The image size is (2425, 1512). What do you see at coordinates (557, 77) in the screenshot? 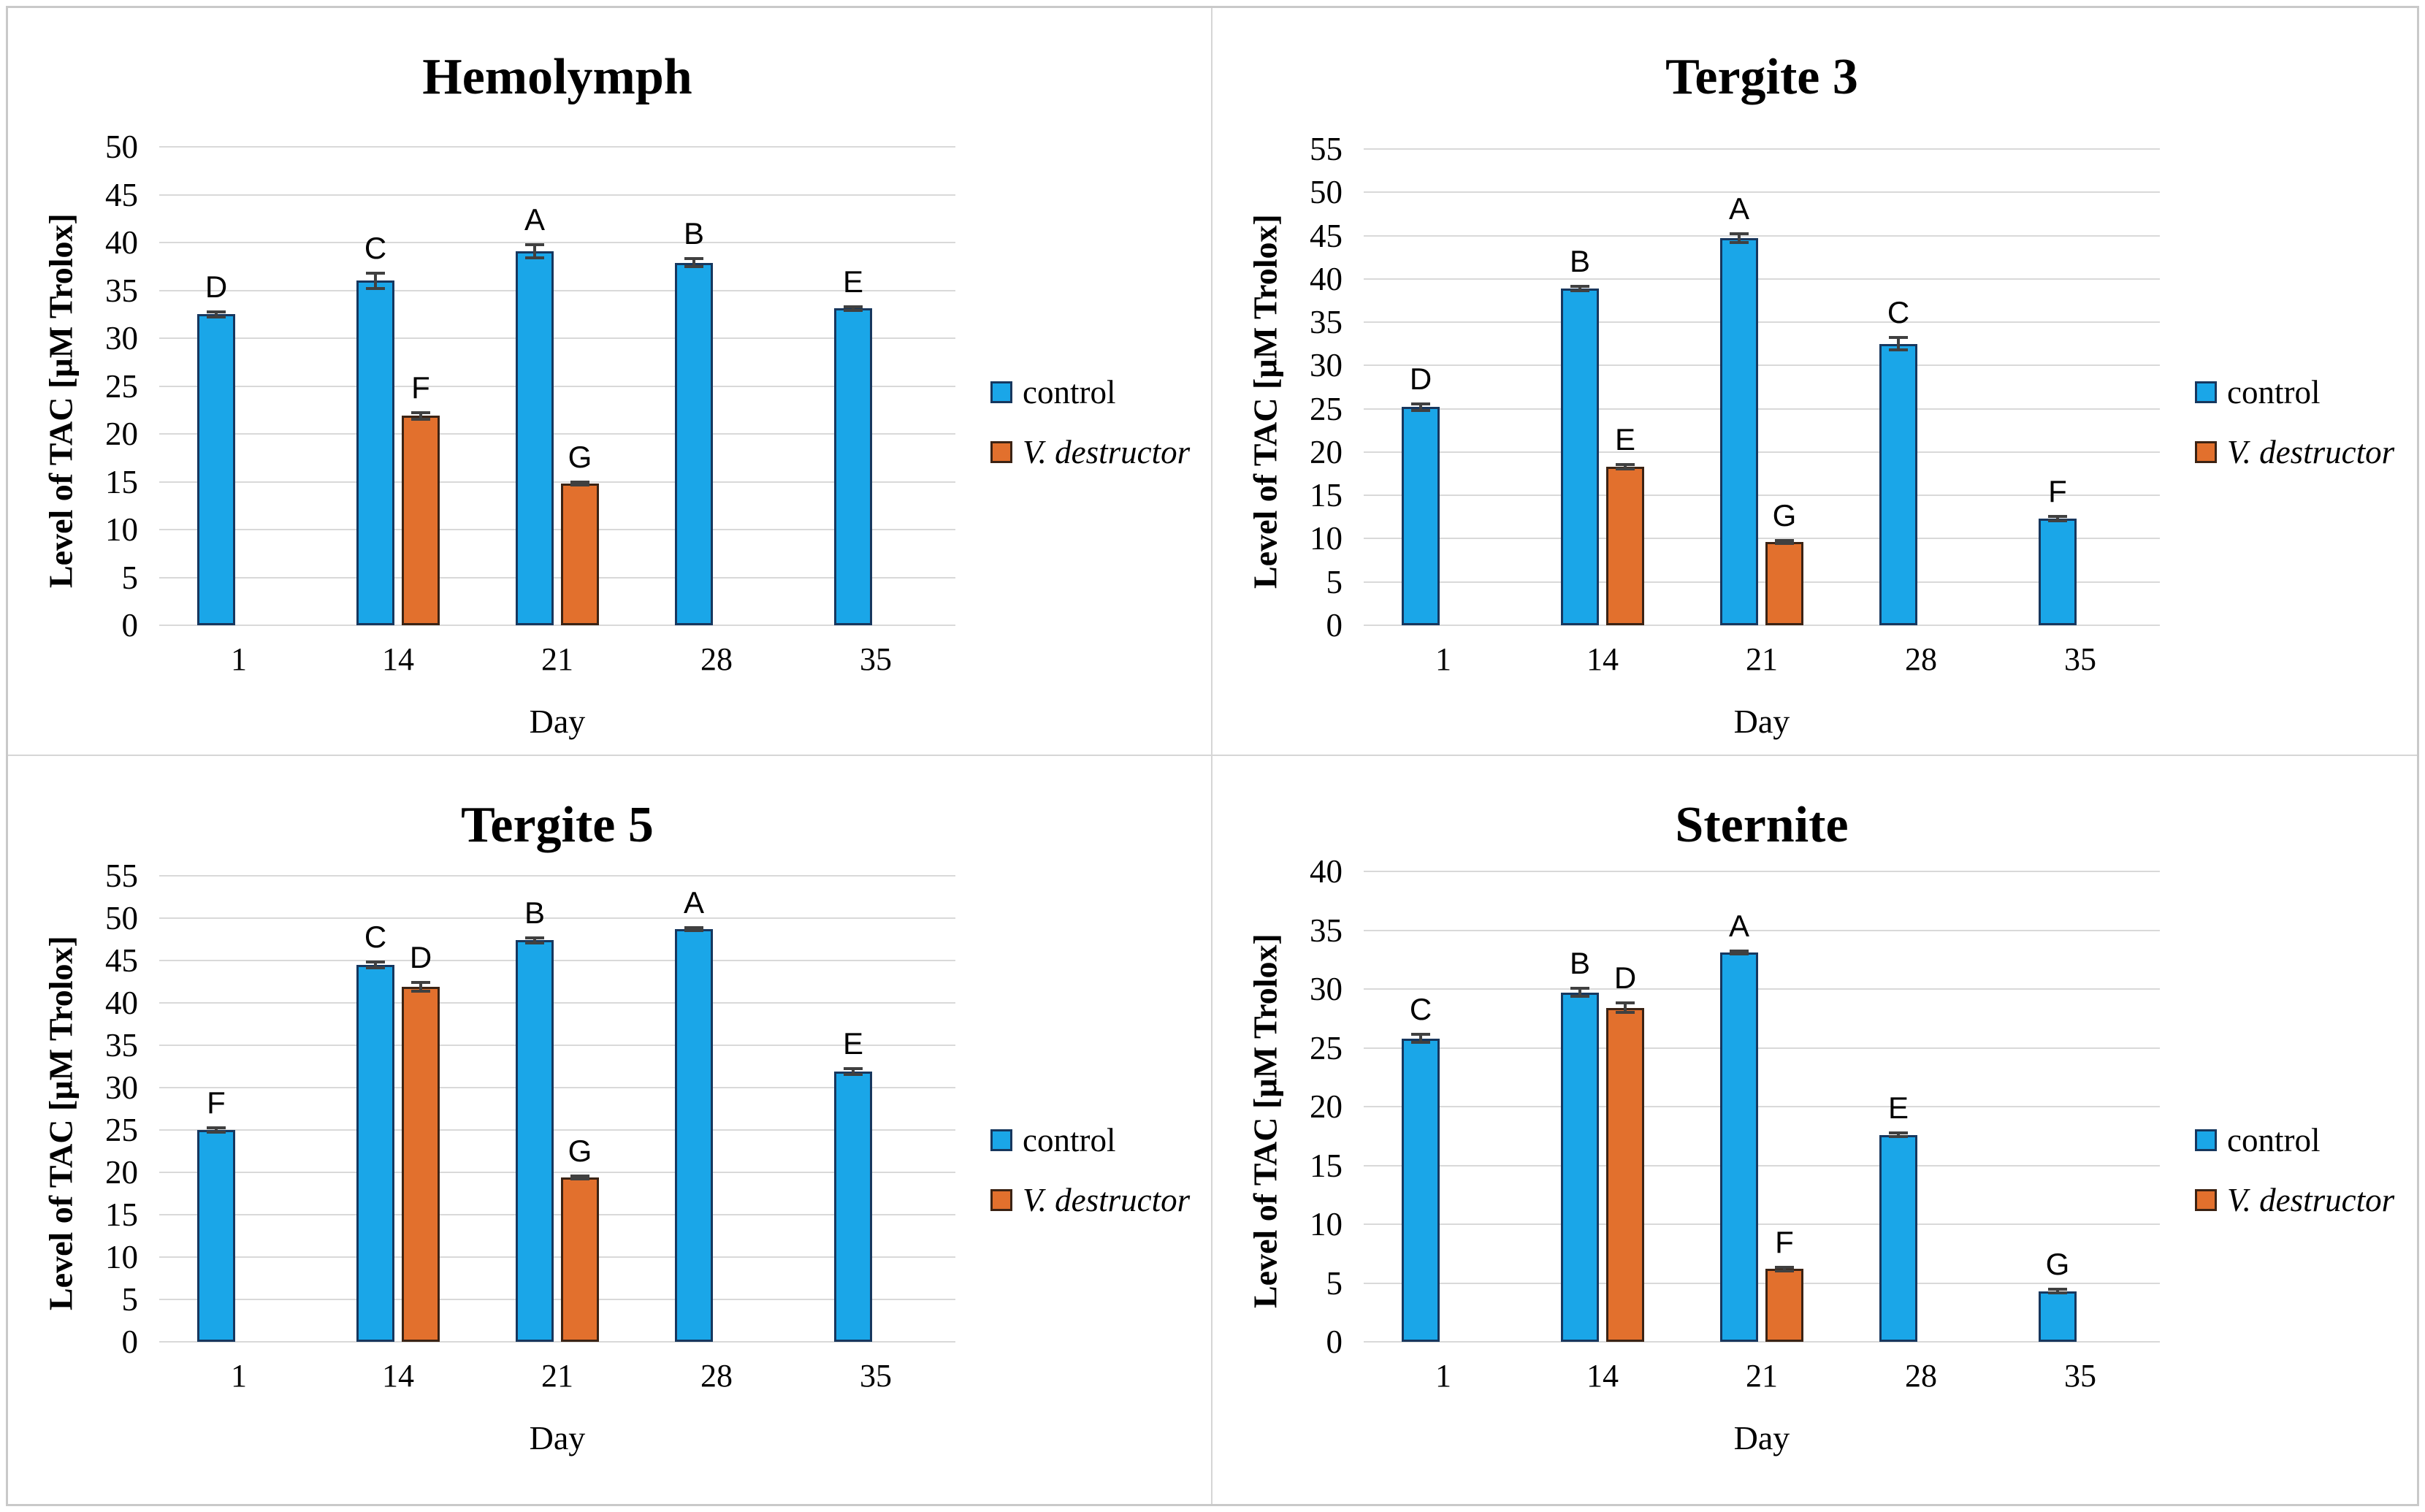
I see `chart-title: Hemolymph` at bounding box center [557, 77].